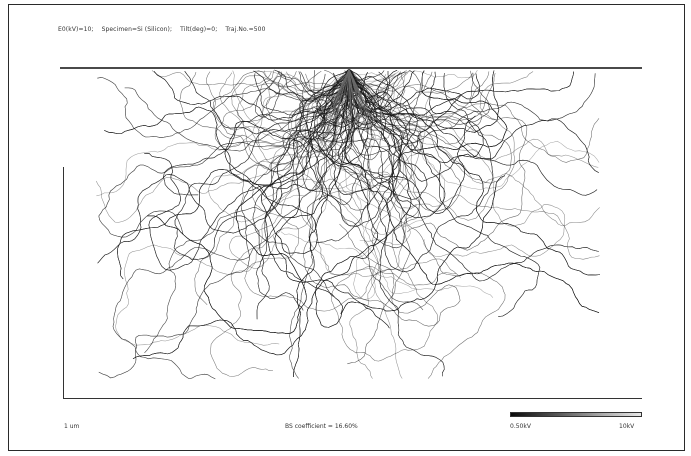  What do you see at coordinates (72, 426) in the screenshot?
I see `scale-bar-label: 1 um` at bounding box center [72, 426].